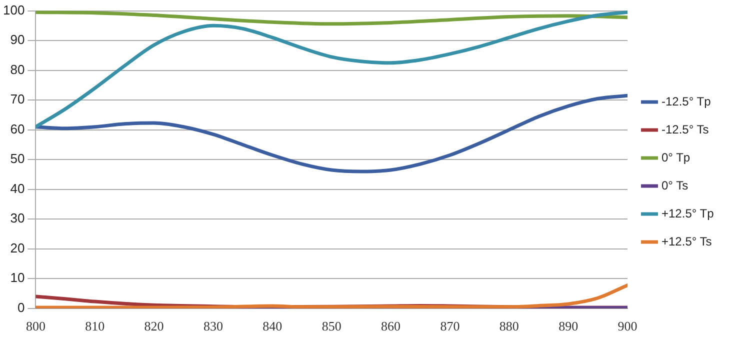 The image size is (732, 338). What do you see at coordinates (13, 10) in the screenshot?
I see `y-tick-label: 100` at bounding box center [13, 10].